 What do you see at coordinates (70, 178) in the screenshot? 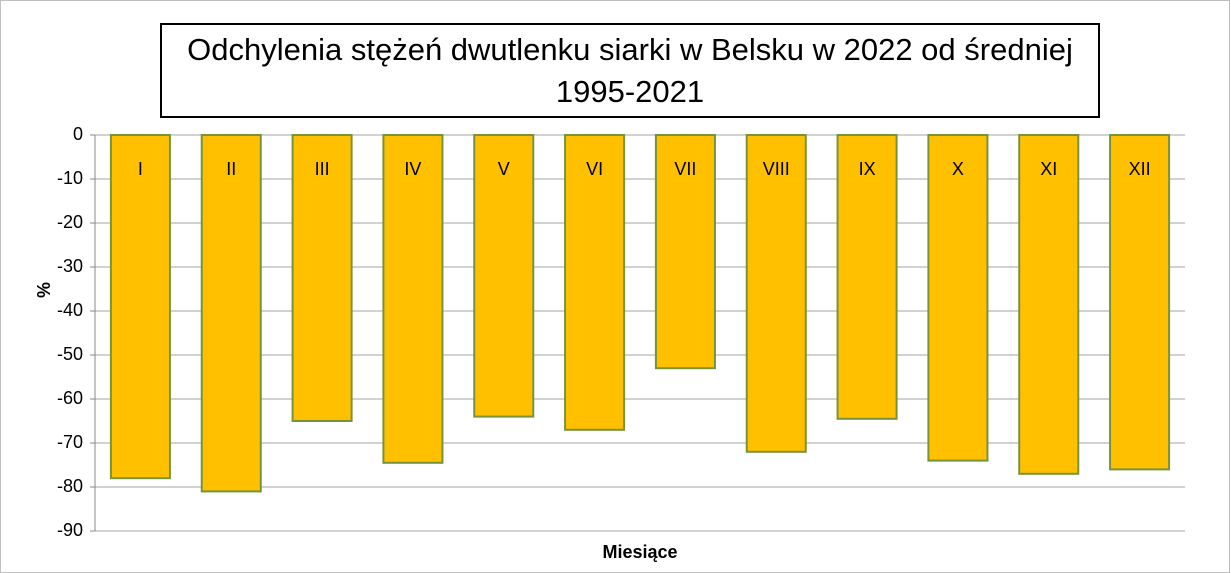
I see `y-tick-label: -10` at bounding box center [70, 178].